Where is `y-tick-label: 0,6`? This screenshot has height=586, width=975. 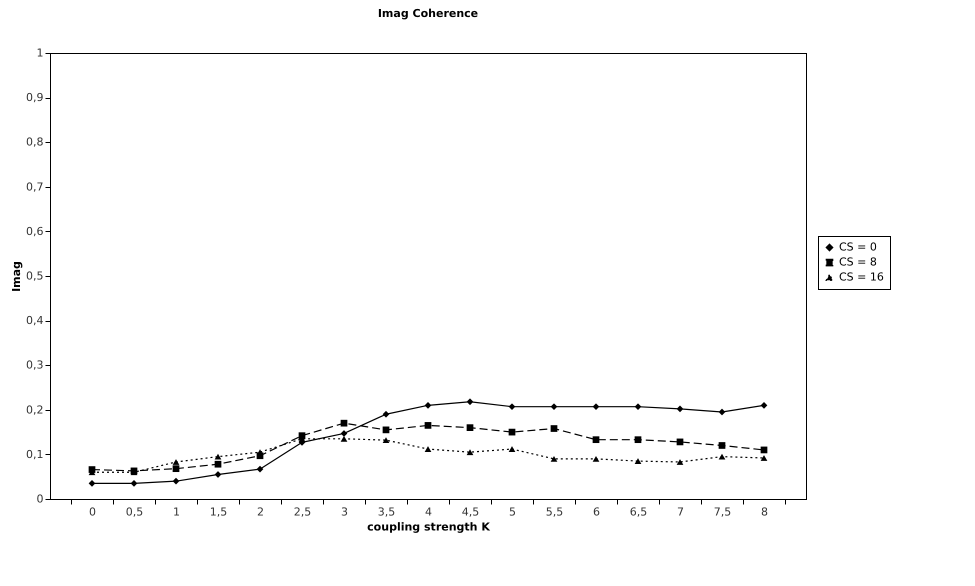
y-tick-label: 0,6 is located at coordinates (35, 231).